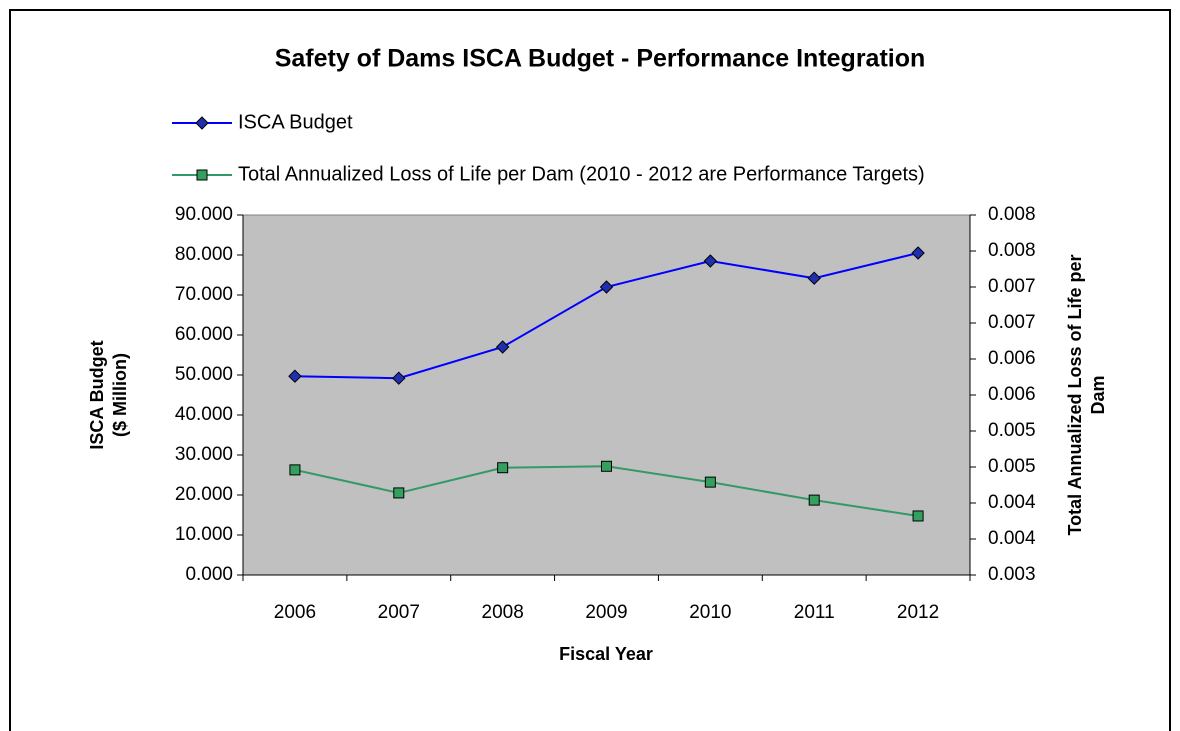  What do you see at coordinates (120, 395) in the screenshot?
I see `y-axis-title: ($ Million)` at bounding box center [120, 395].